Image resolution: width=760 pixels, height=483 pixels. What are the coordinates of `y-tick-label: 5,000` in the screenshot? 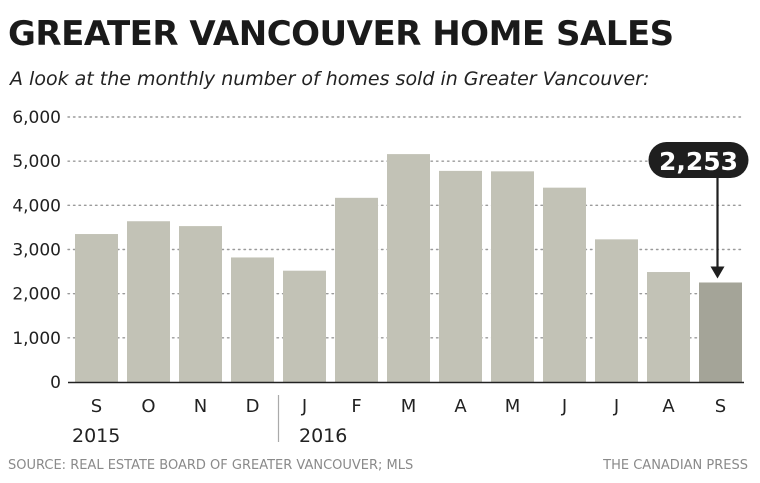 It's located at (36, 162).